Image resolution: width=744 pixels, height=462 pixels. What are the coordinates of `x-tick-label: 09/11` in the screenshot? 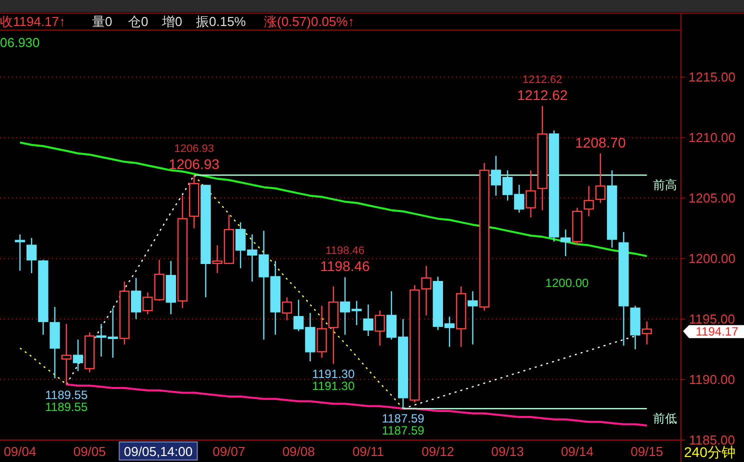 It's located at (368, 451).